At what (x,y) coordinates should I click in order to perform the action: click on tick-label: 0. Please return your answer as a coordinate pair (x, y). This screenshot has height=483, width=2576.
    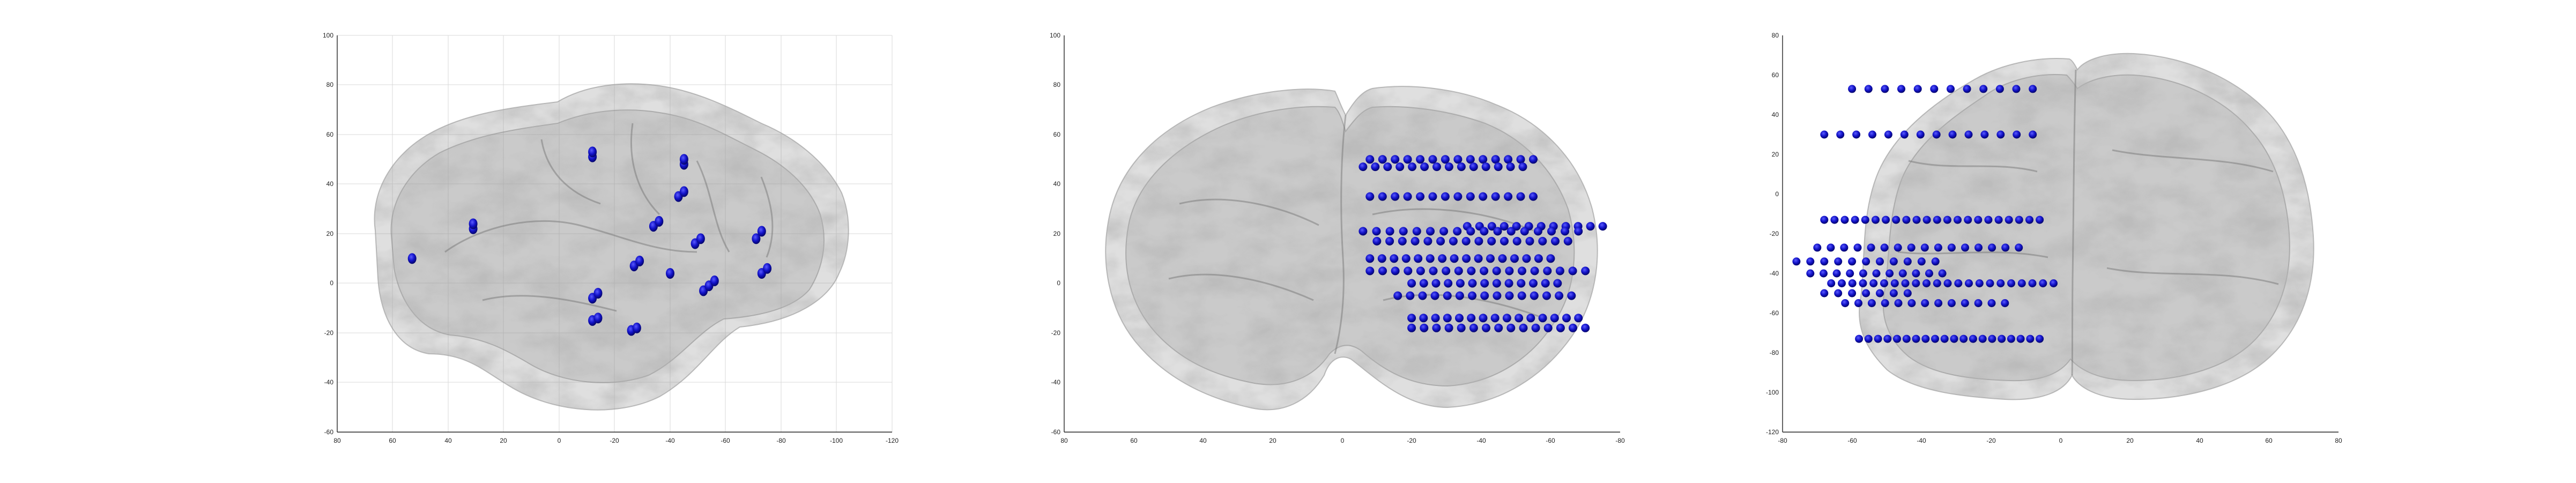
    Looking at the image, I should click on (1059, 283).